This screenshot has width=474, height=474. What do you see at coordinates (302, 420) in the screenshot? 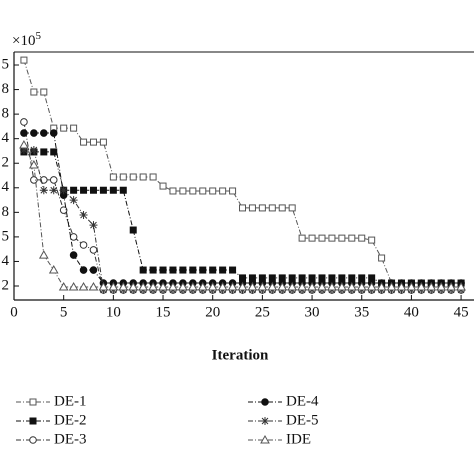
I see `legend-label: DE-5` at bounding box center [302, 420].